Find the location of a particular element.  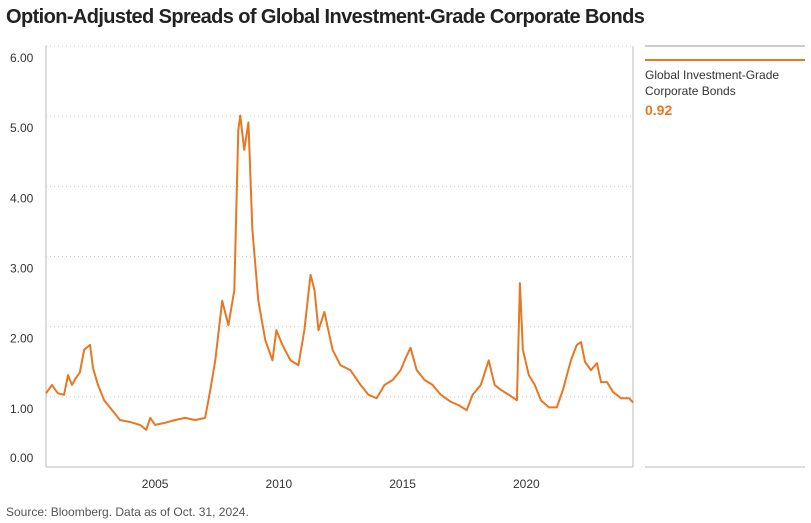

y-tick-label: 4.00 is located at coordinates (22, 198).